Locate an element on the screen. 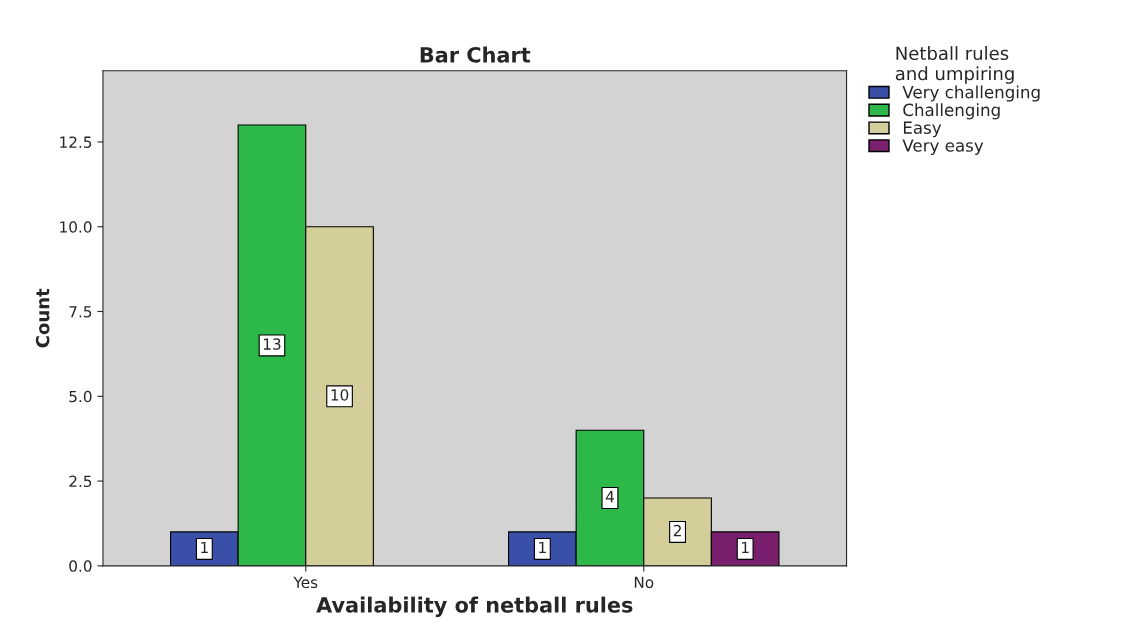  data-label: 10 is located at coordinates (340, 395).